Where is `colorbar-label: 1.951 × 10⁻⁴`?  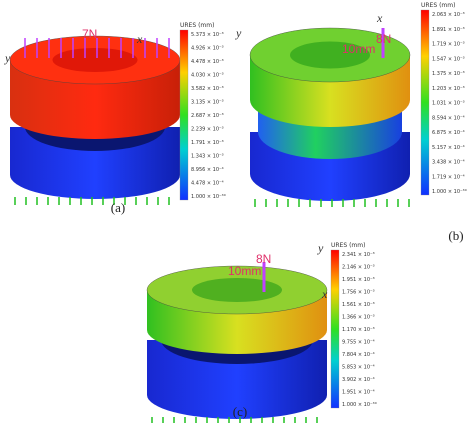
colorbar-label: 1.951 × 10⁻⁴ is located at coordinates (358, 393).